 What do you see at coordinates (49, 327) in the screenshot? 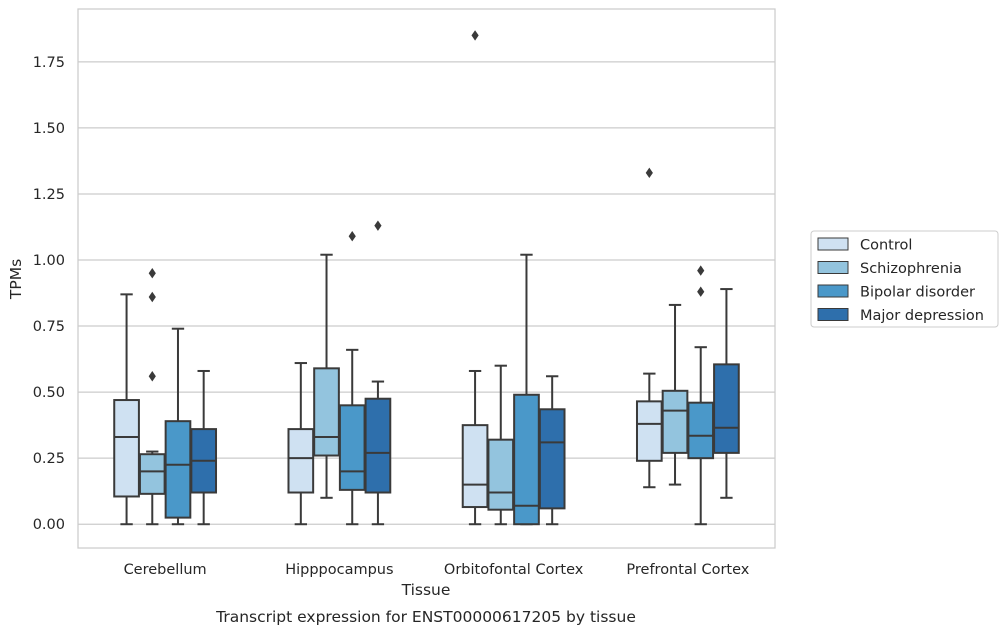
I see `y-tick-label: 0.75` at bounding box center [49, 327].